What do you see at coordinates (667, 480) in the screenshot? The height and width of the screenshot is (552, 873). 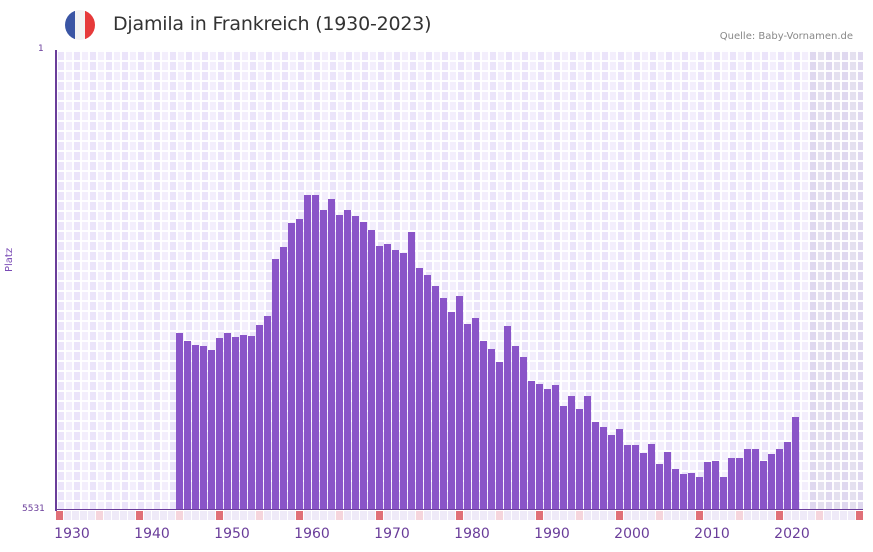 I see `bar-2006` at bounding box center [667, 480].